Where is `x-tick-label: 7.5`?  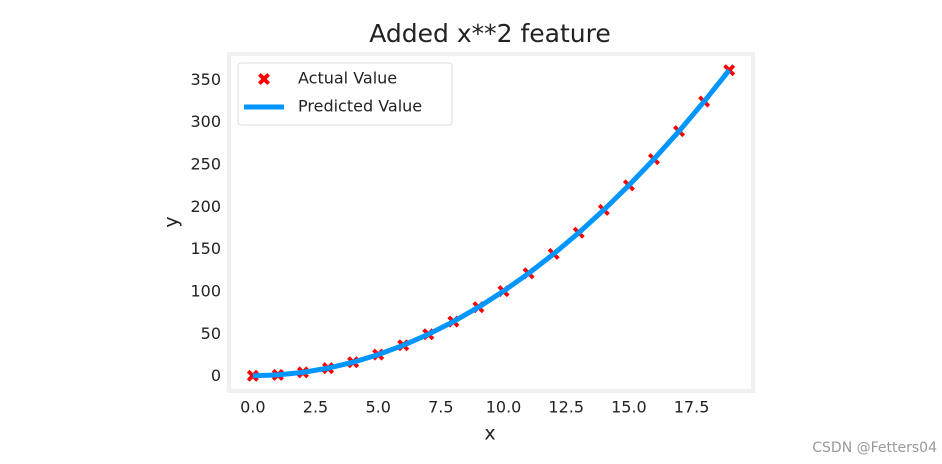 x-tick-label: 7.5 is located at coordinates (440, 407).